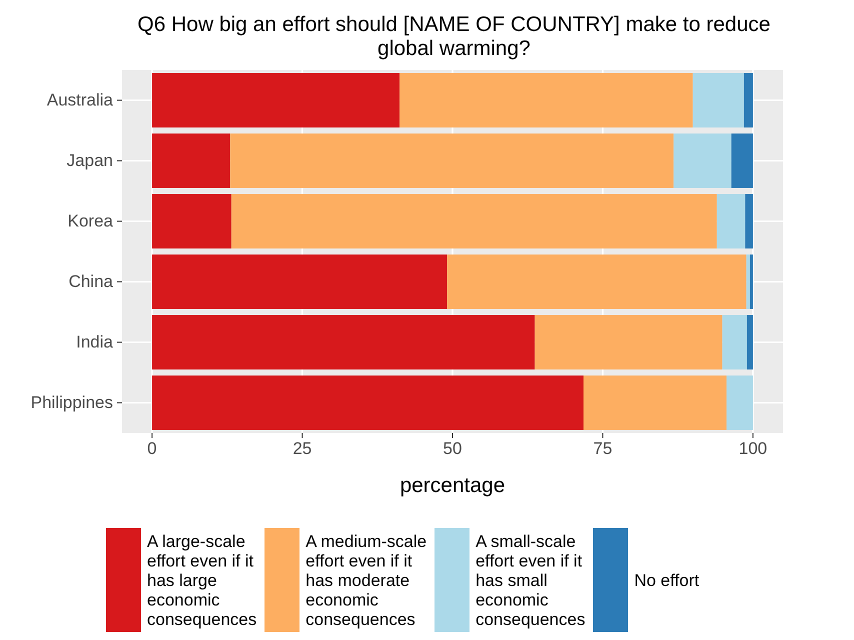 The image size is (854, 640). I want to click on y-tick-label: China, so click(91, 282).